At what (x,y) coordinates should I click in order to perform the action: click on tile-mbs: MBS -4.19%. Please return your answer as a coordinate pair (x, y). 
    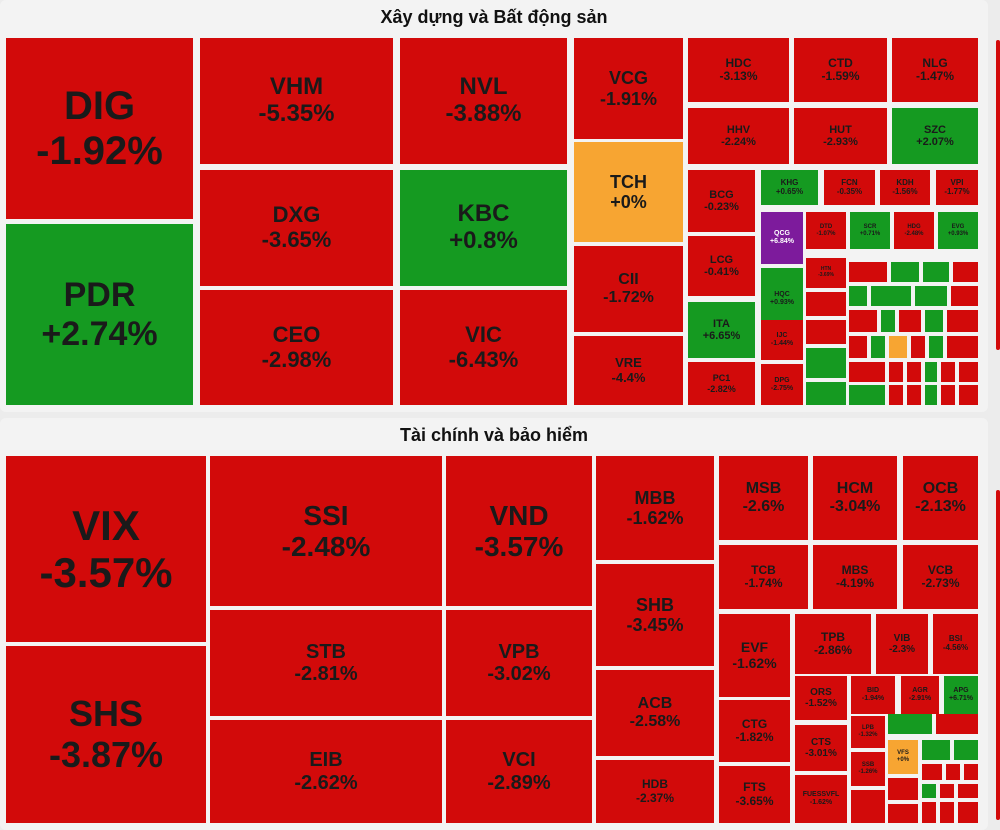
    Looking at the image, I should click on (855, 577).